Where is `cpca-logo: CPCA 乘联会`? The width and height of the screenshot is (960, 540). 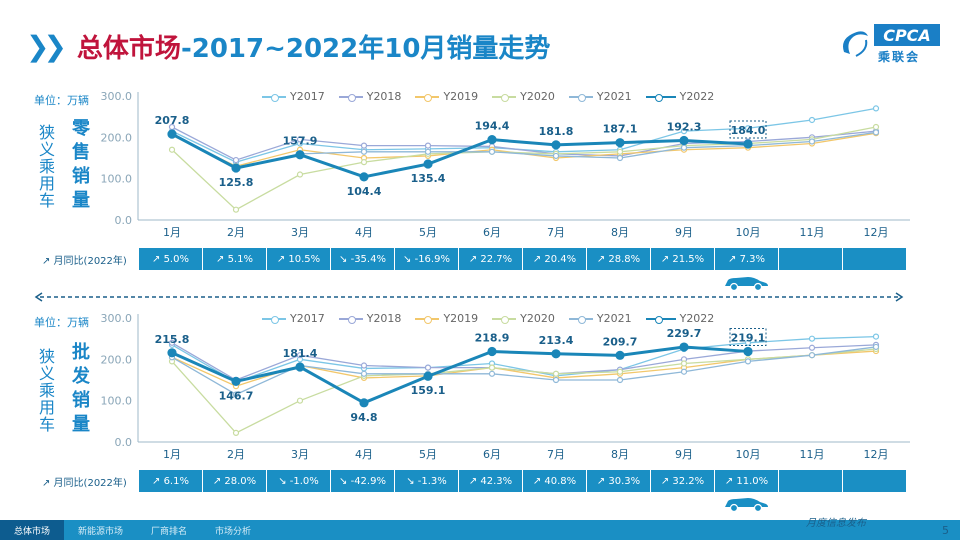
cpca-logo: CPCA 乘联会 is located at coordinates (887, 44).